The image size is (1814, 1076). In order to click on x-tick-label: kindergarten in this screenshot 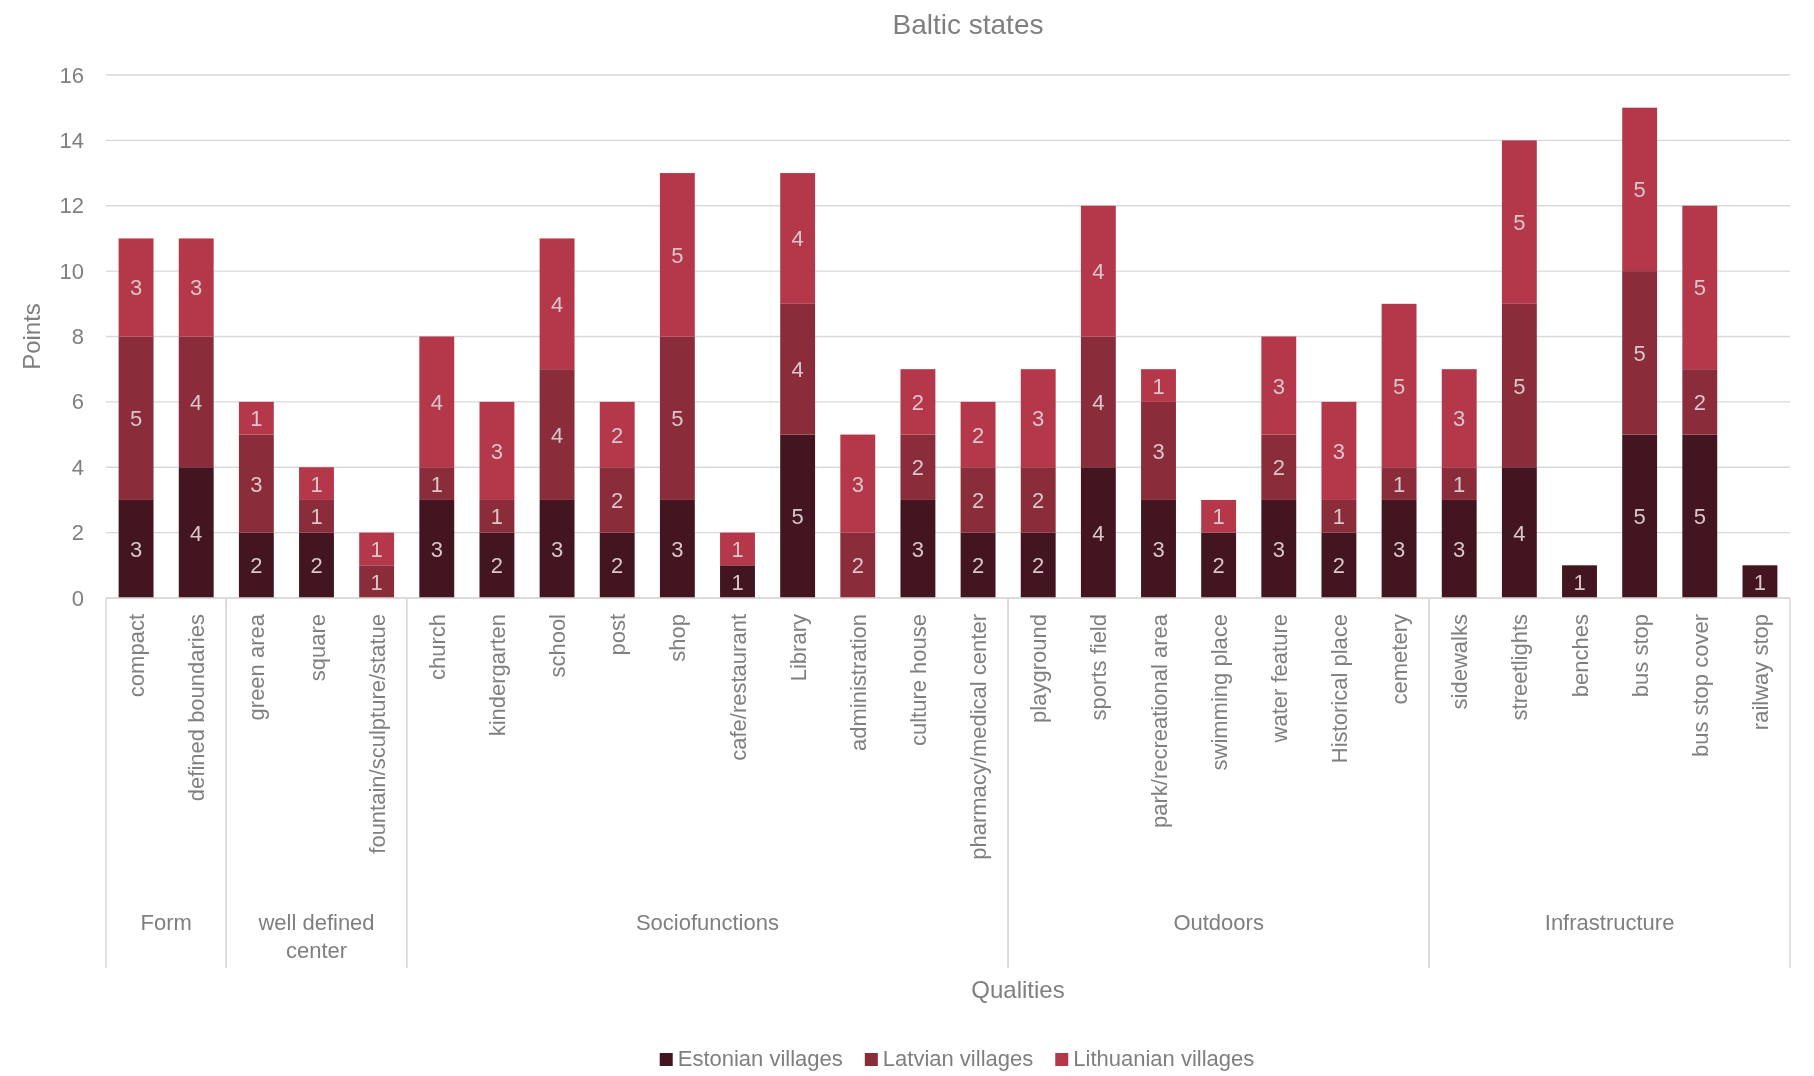, I will do `click(497, 675)`.